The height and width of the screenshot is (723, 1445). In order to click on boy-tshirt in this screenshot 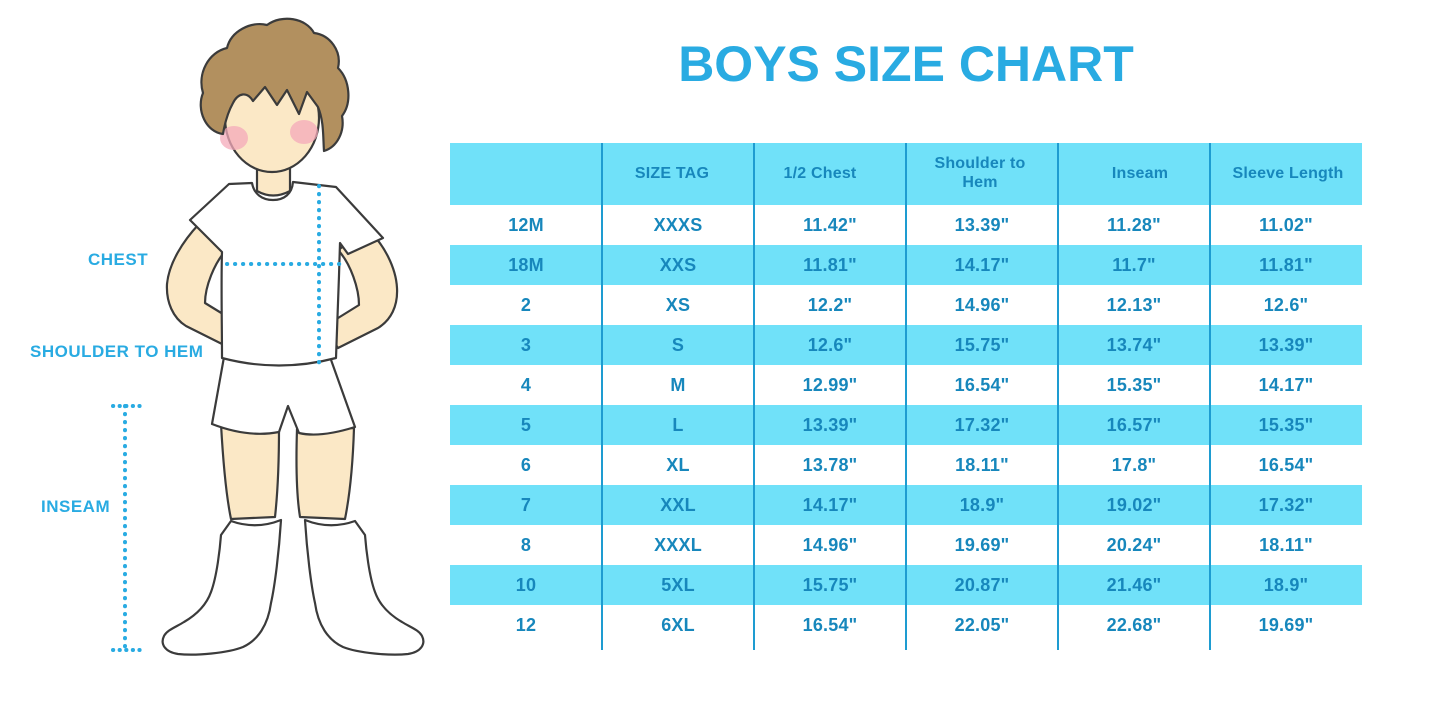, I will do `click(286, 273)`.